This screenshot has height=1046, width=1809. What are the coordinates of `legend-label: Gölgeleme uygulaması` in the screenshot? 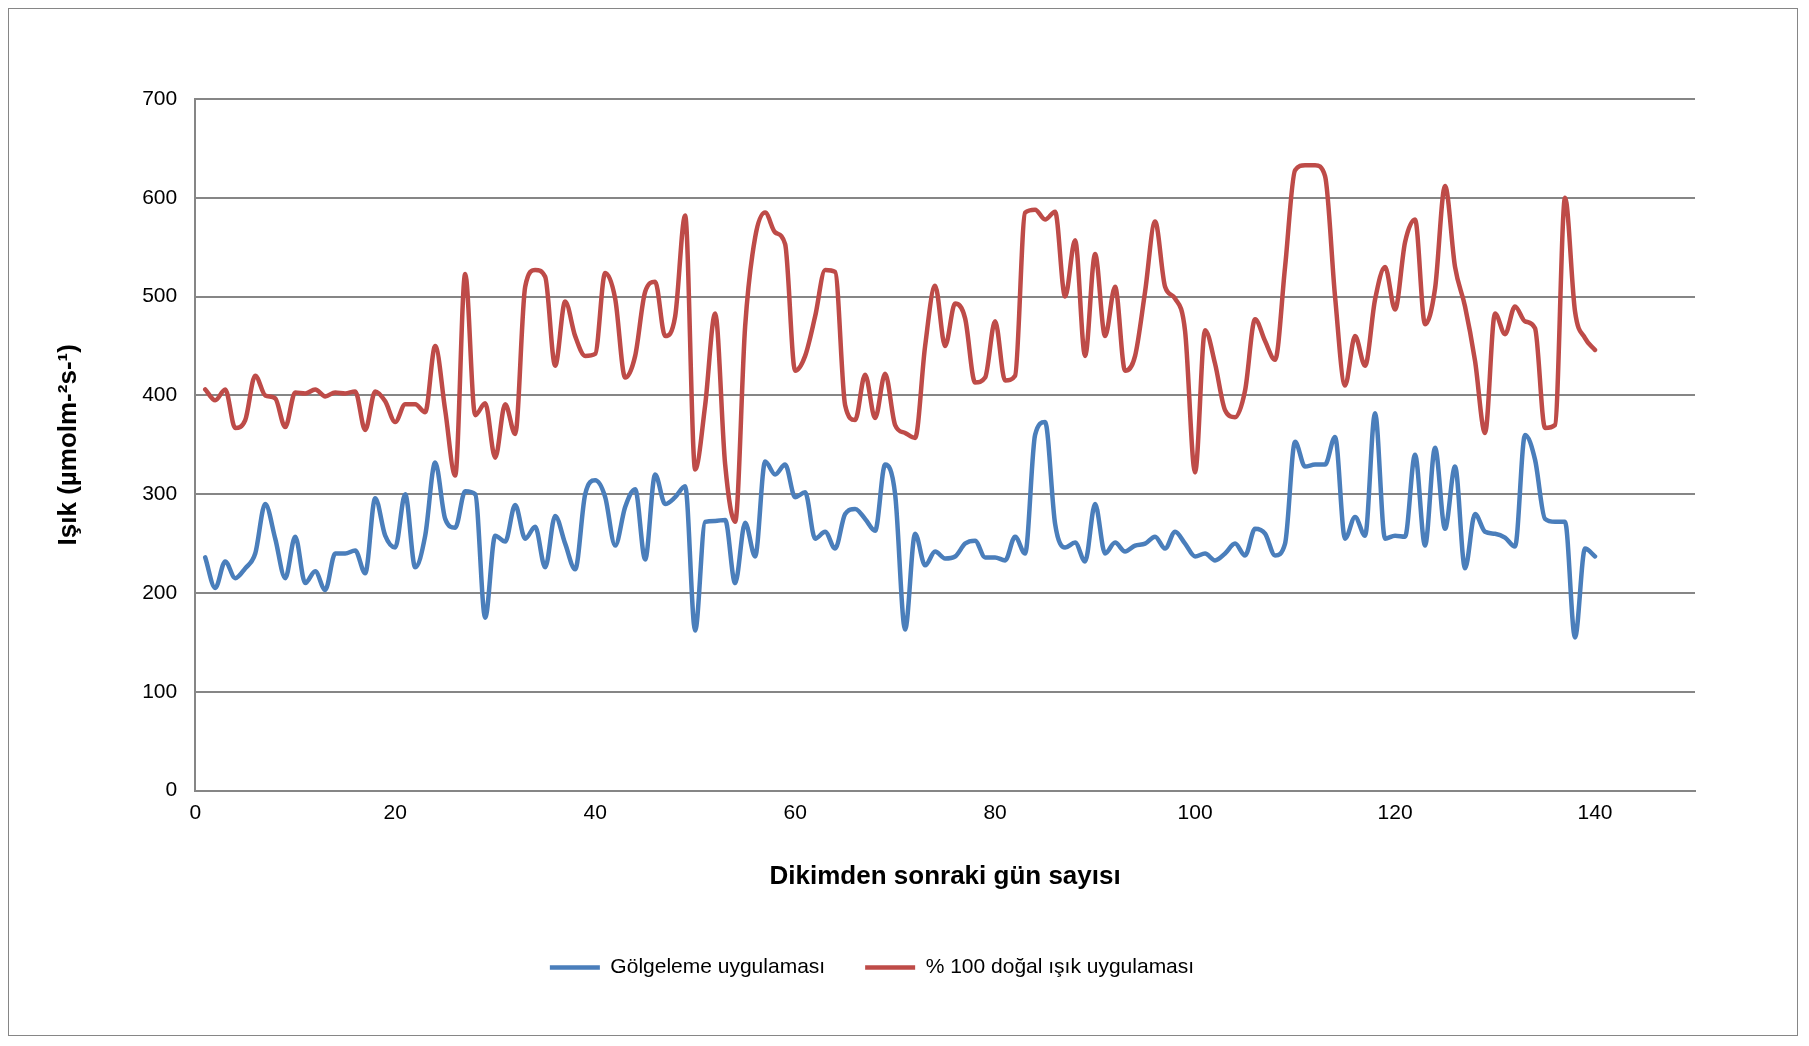 It's located at (718, 966).